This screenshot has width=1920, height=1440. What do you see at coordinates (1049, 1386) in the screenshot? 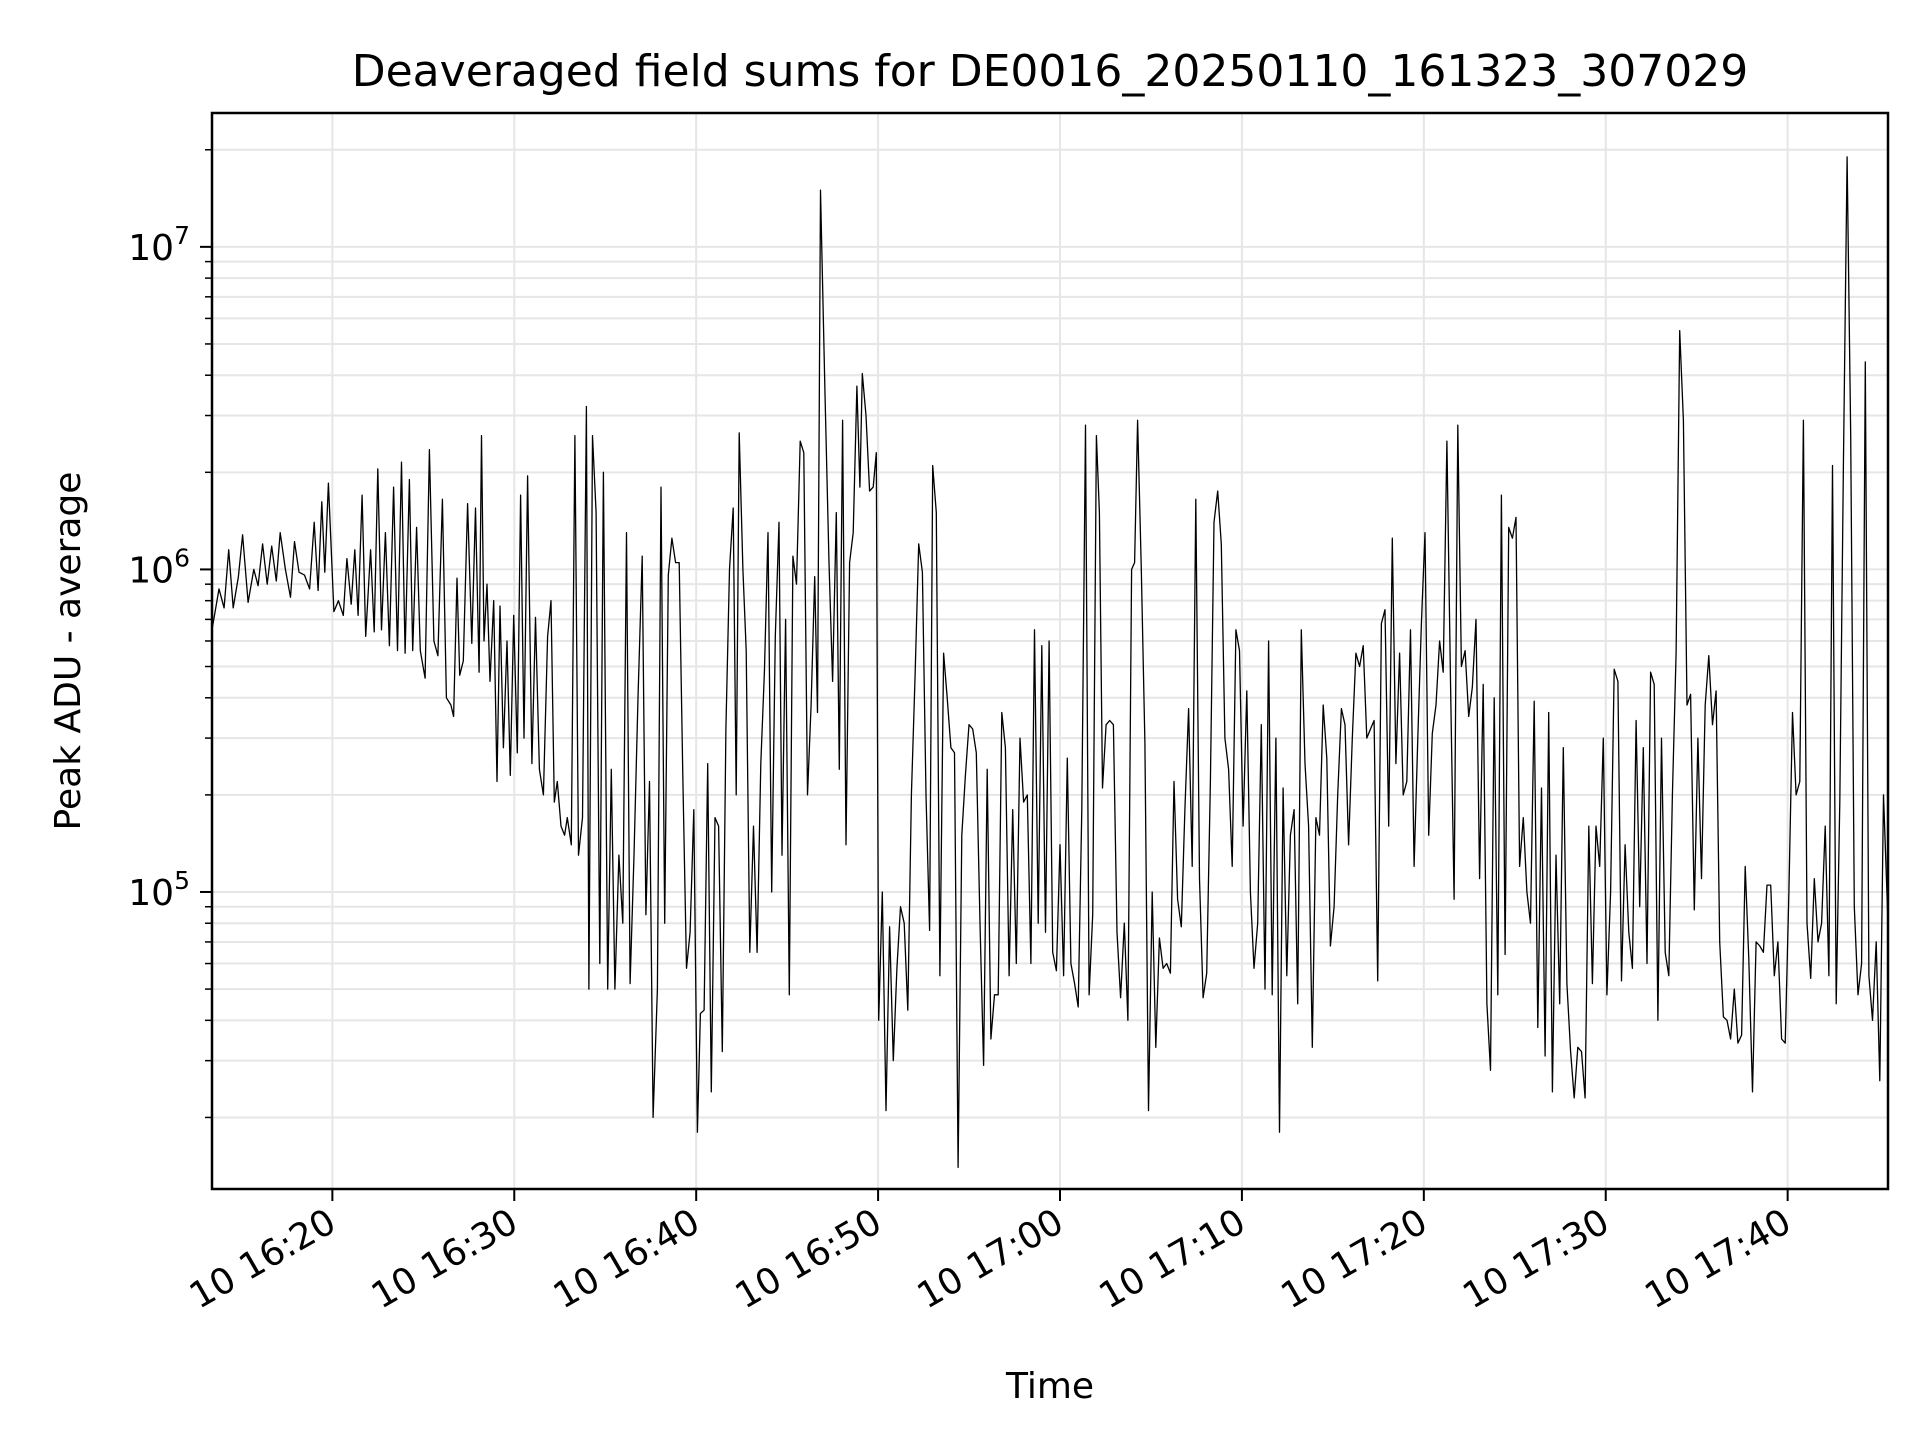
I see `x-axis-label: Time` at bounding box center [1049, 1386].